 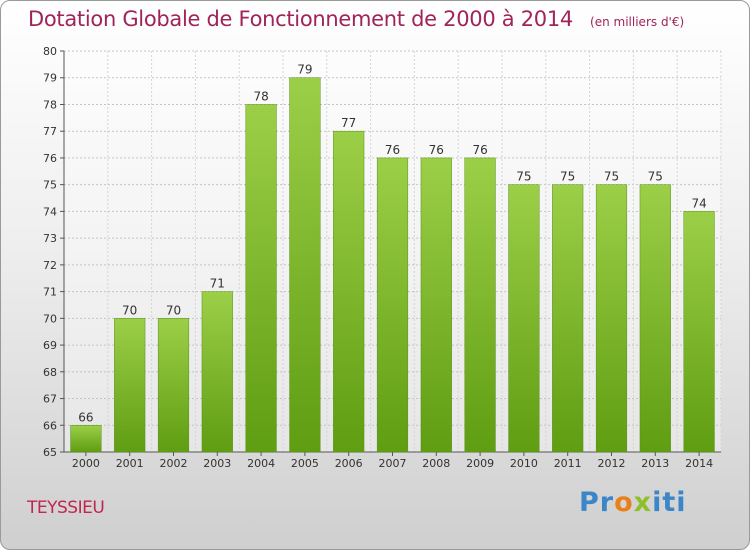 I want to click on y-tick-label: 72, so click(x=50, y=265).